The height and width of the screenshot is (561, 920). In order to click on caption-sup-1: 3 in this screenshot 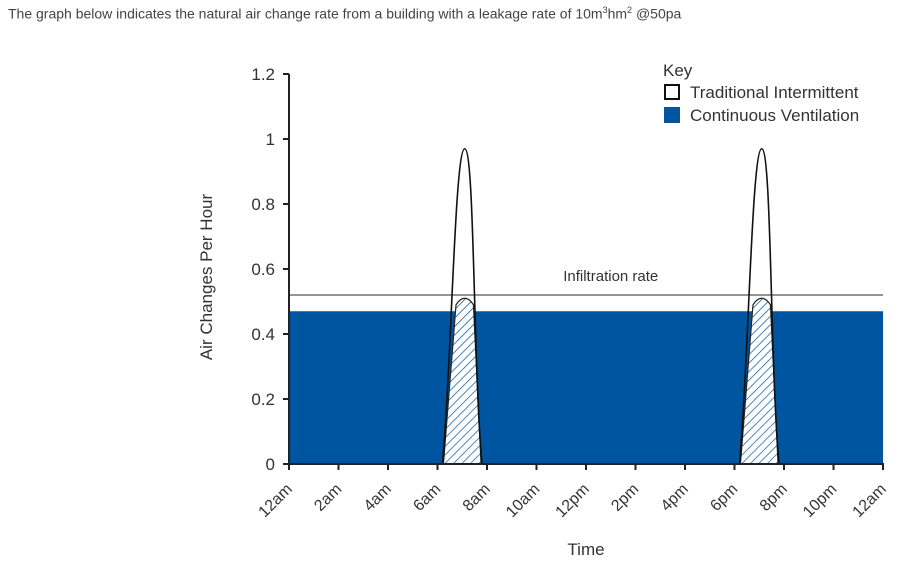, I will do `click(605, 10)`.